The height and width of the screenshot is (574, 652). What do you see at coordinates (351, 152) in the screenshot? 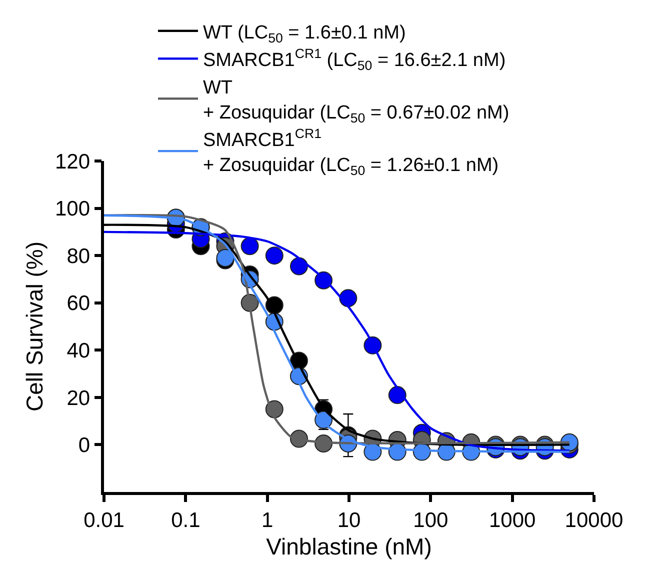
I see `legend-label: SMARCB1$^{CR1}$ + Zosuquidar (LC$_{50}$ = 1.26±0.1 nM)` at bounding box center [351, 152].